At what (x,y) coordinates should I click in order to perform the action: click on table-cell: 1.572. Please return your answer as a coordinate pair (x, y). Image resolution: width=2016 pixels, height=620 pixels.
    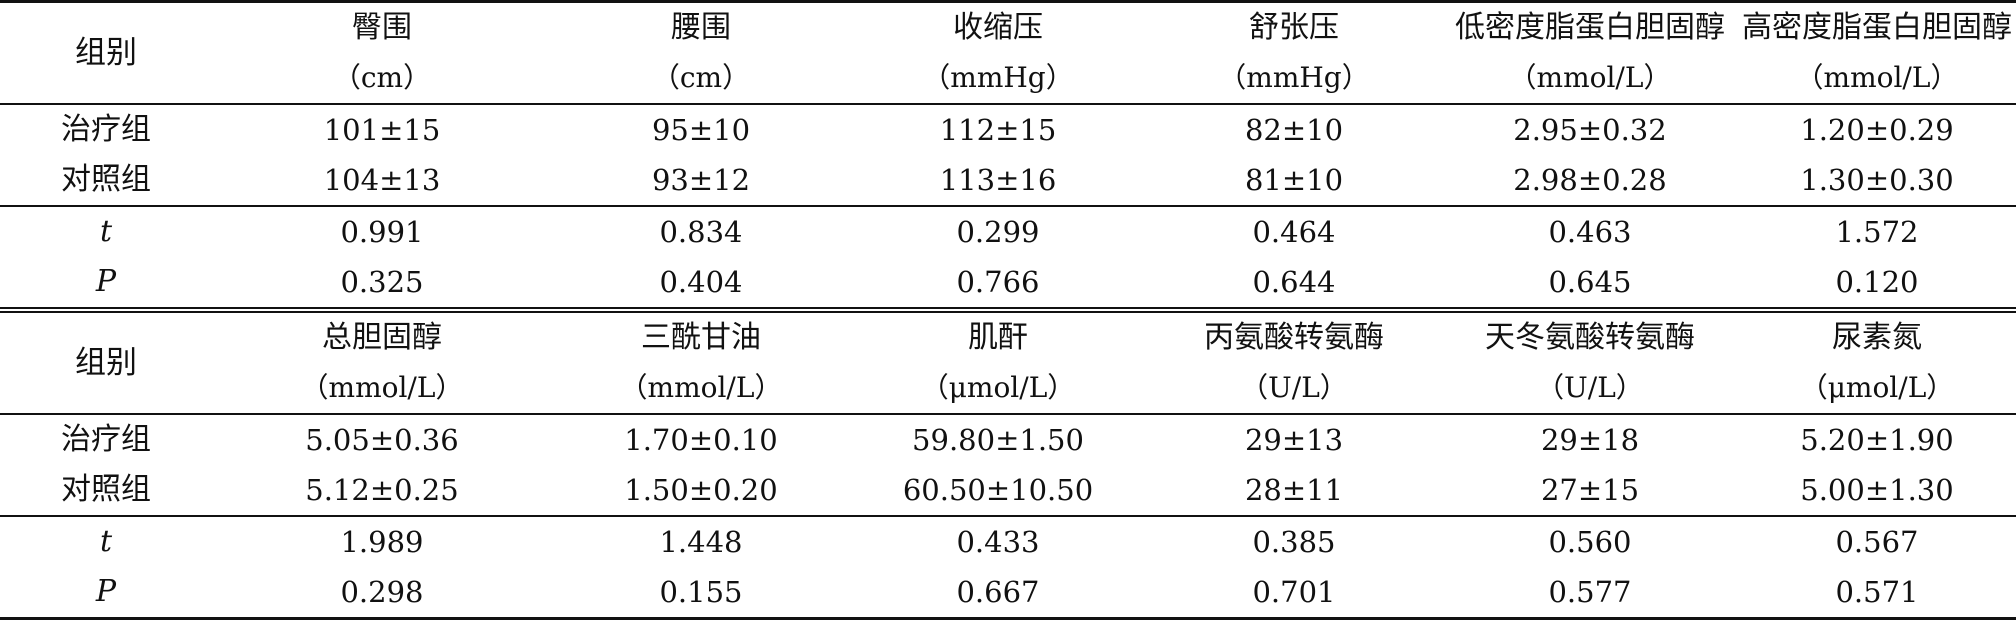
    Looking at the image, I should click on (1877, 231).